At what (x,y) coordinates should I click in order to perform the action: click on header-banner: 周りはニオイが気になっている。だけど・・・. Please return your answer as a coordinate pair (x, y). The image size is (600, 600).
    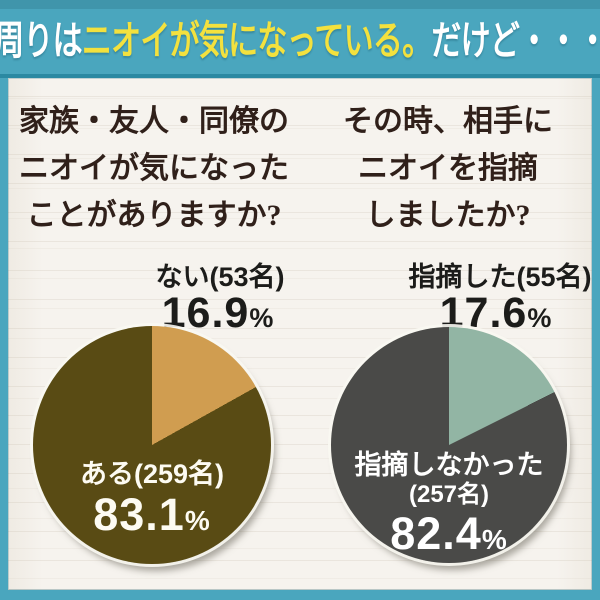
    Looking at the image, I should click on (300, 37).